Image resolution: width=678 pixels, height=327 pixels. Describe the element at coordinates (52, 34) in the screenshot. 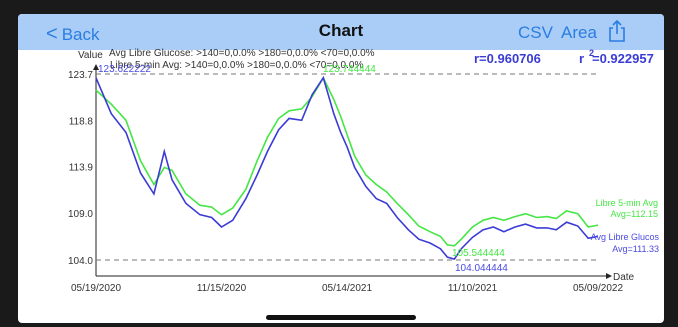

I see `chevron-left-icon: <` at that location.